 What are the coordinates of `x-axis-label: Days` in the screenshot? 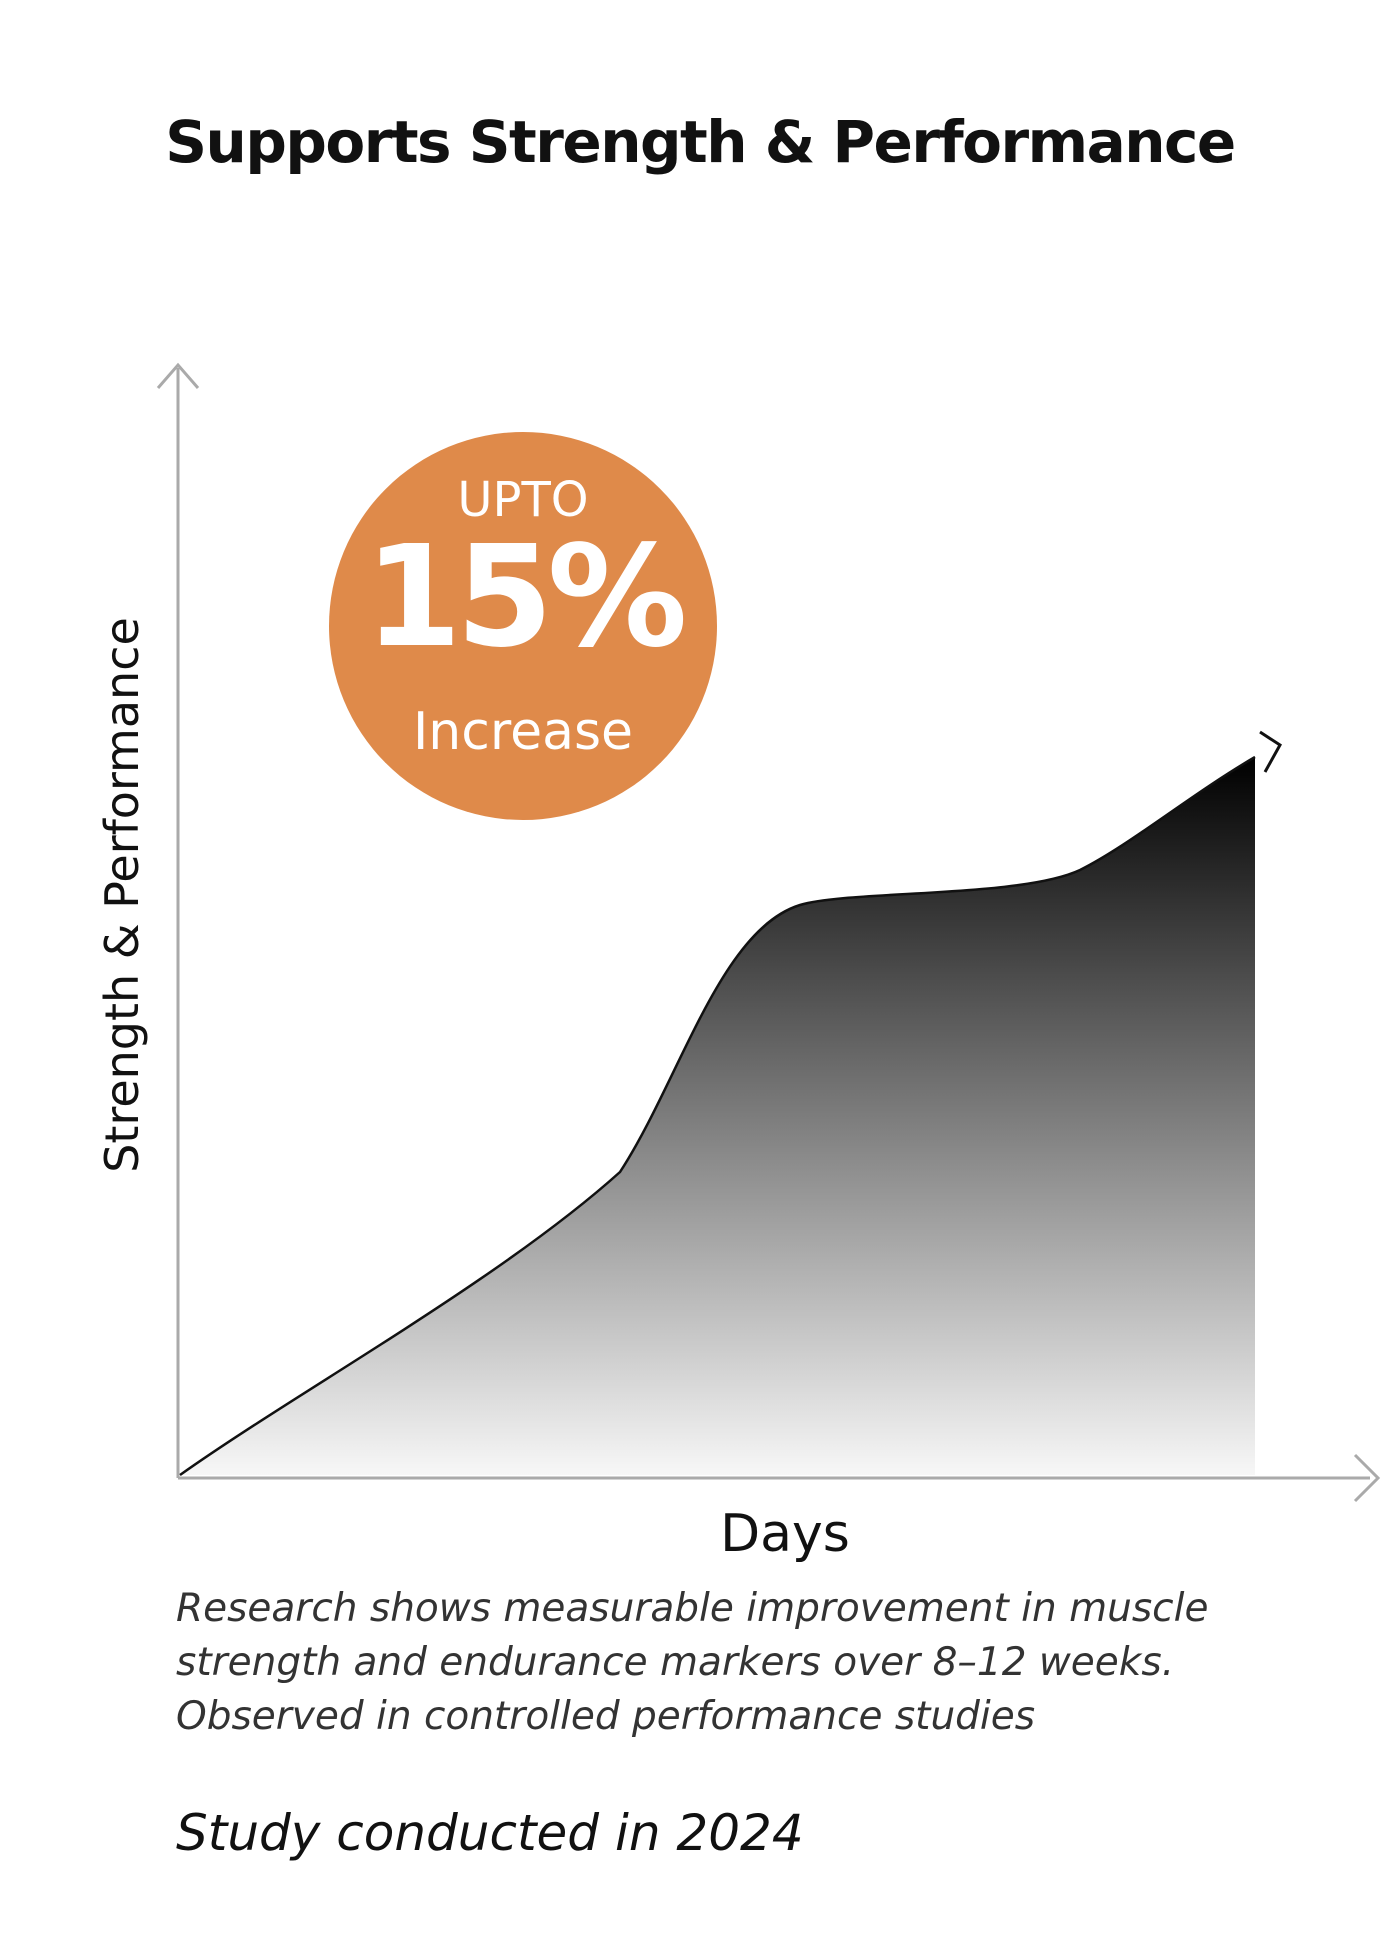 It's located at (785, 1534).